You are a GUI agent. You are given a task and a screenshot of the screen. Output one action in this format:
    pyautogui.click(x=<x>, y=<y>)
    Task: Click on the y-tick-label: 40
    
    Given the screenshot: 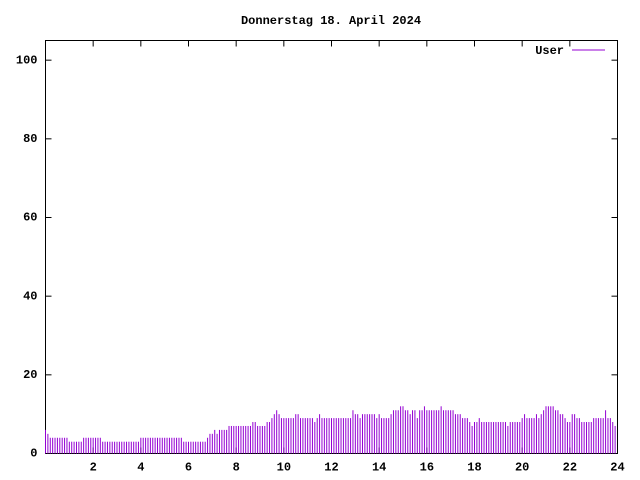 What is the action you would take?
    pyautogui.click(x=30, y=296)
    